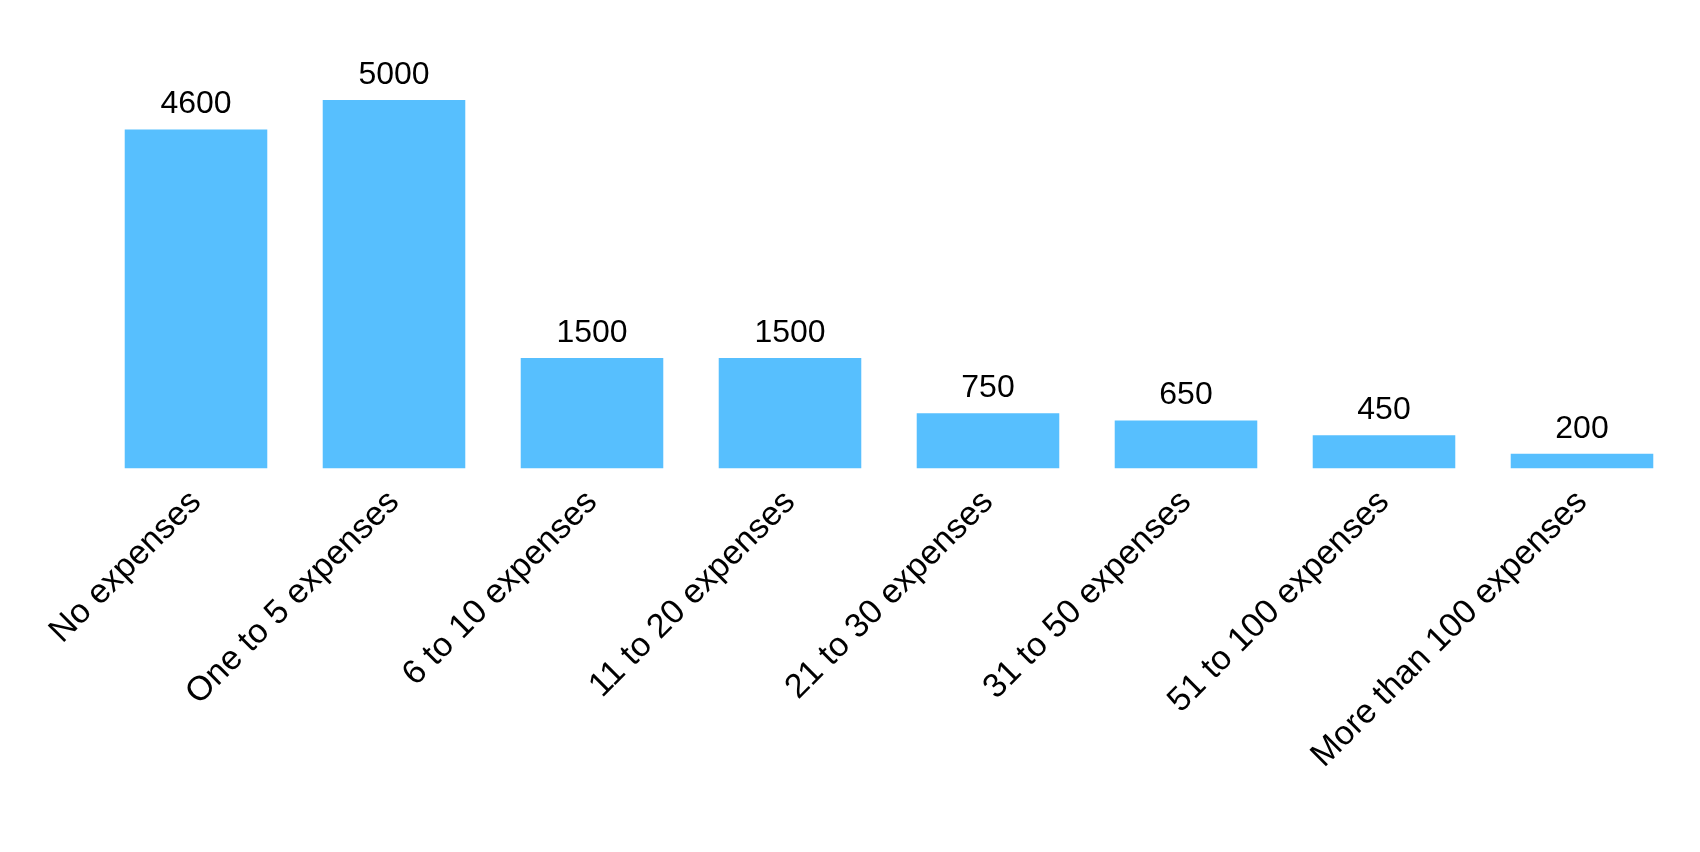 This screenshot has width=1700, height=852. I want to click on data-label: 450, so click(1384, 408).